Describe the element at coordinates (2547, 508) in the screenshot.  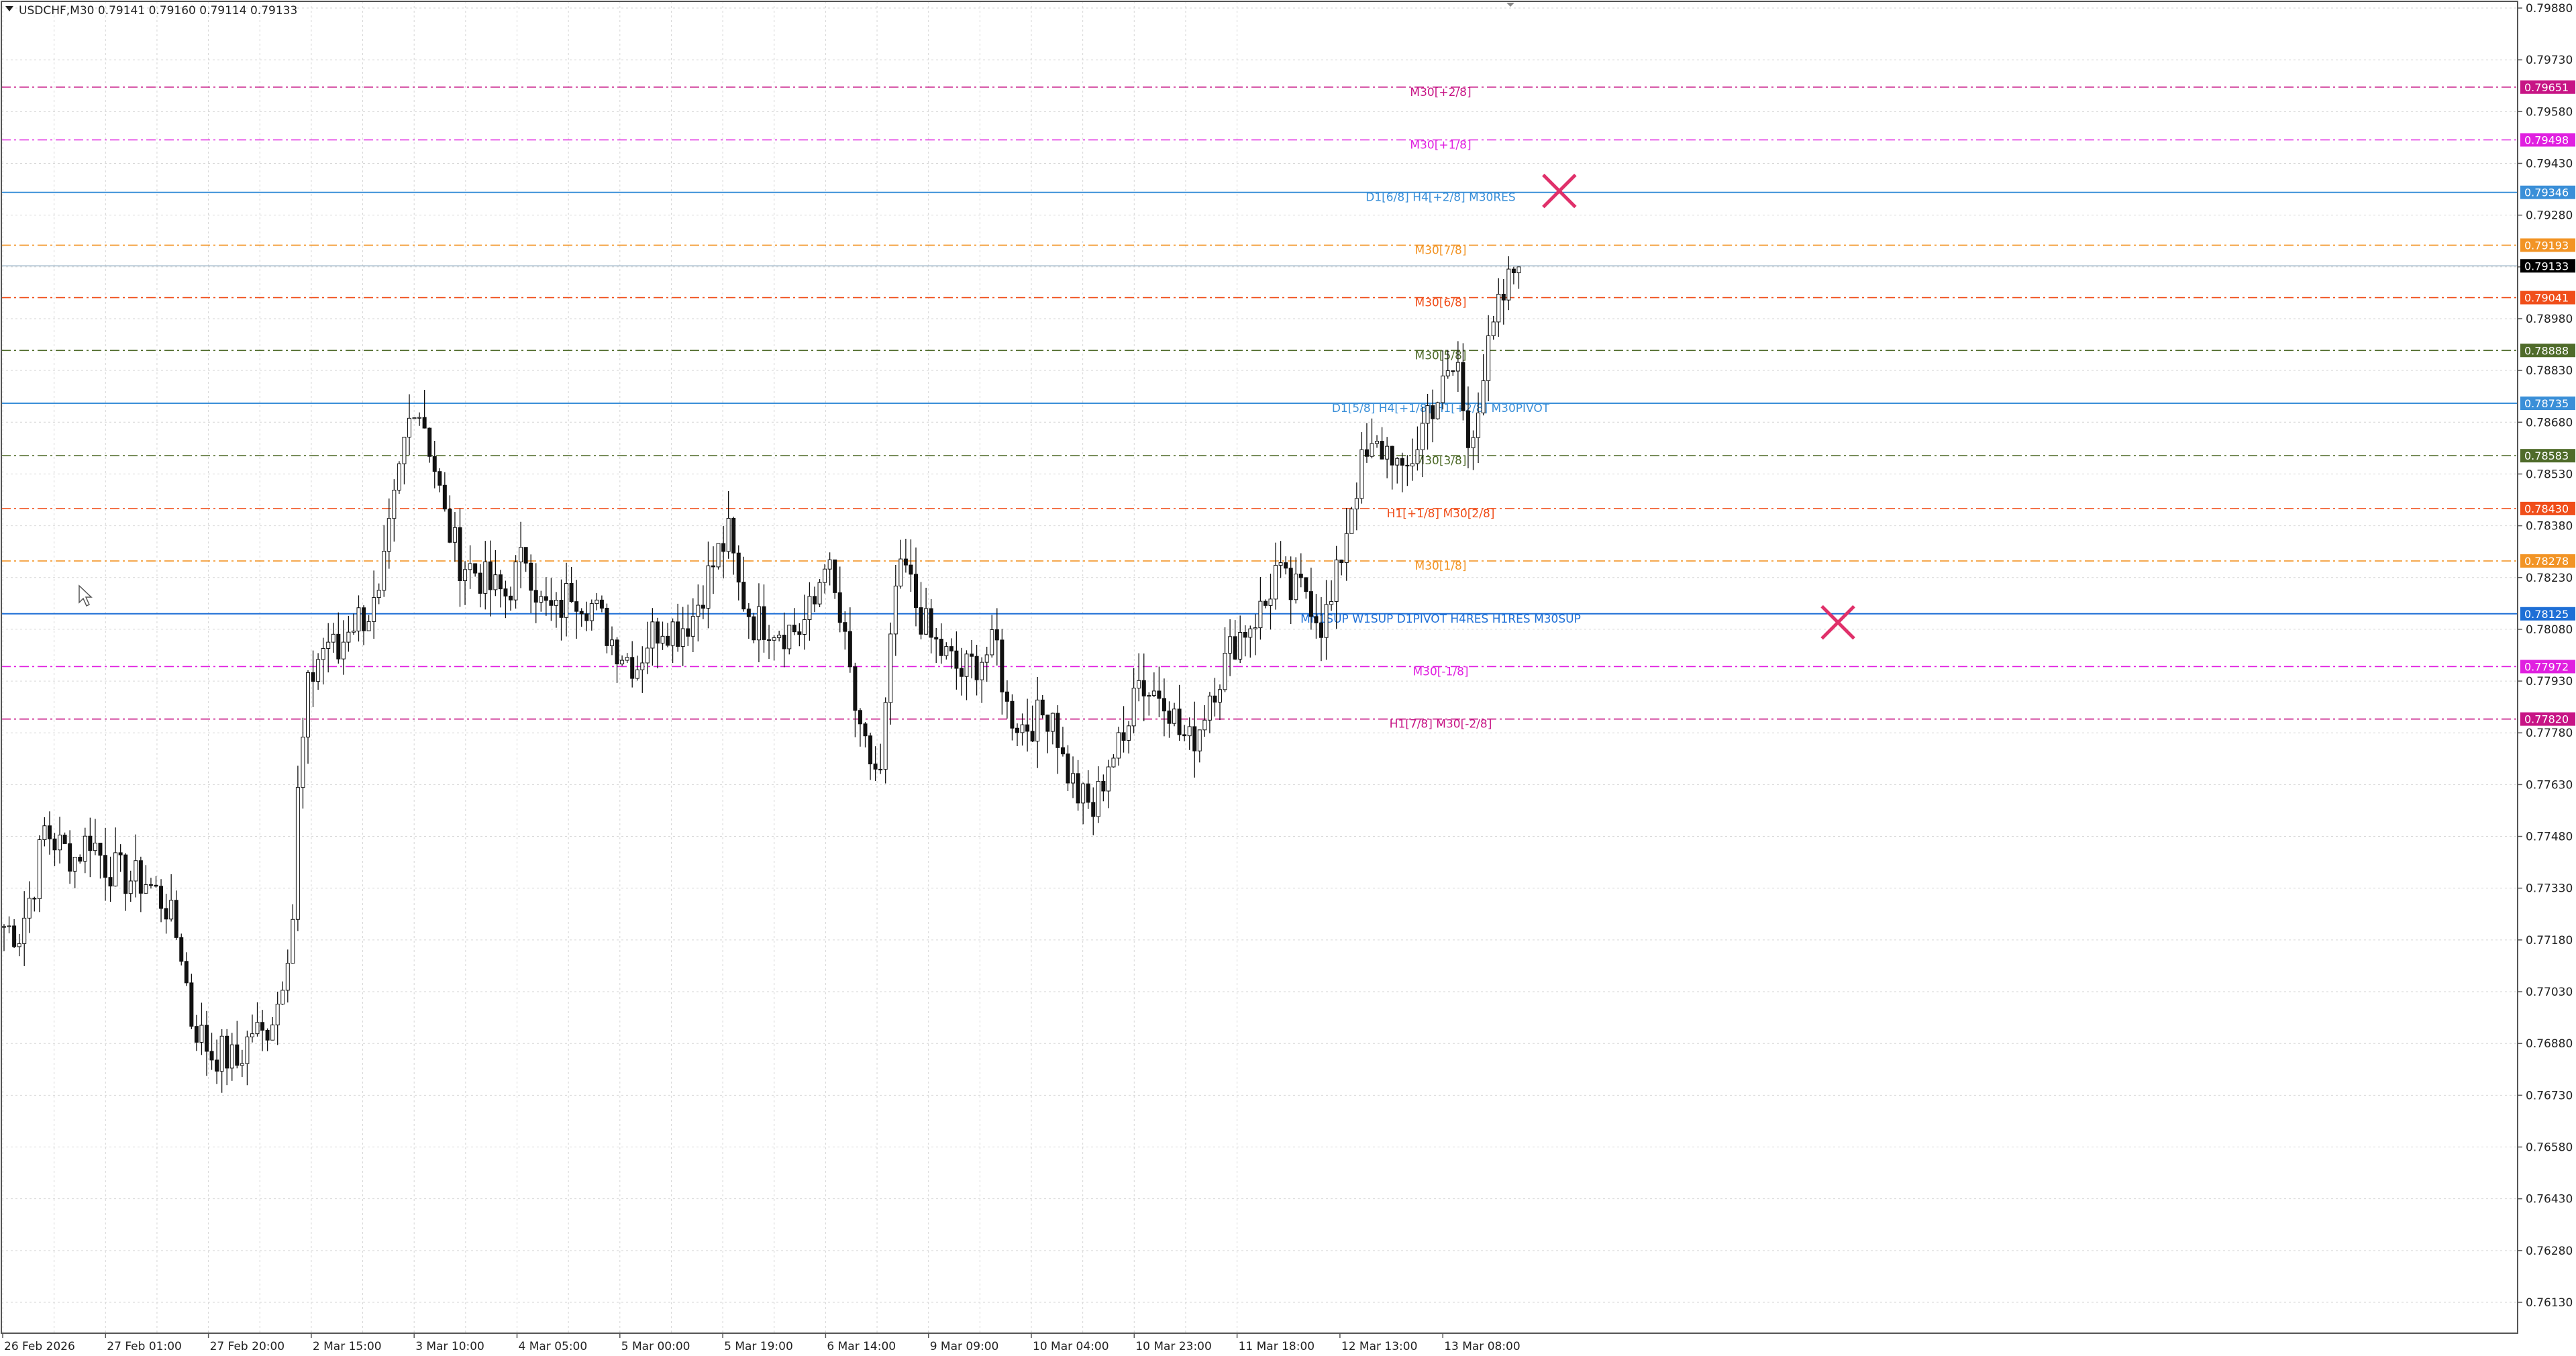
I see `price-tag: 0.78430` at that location.